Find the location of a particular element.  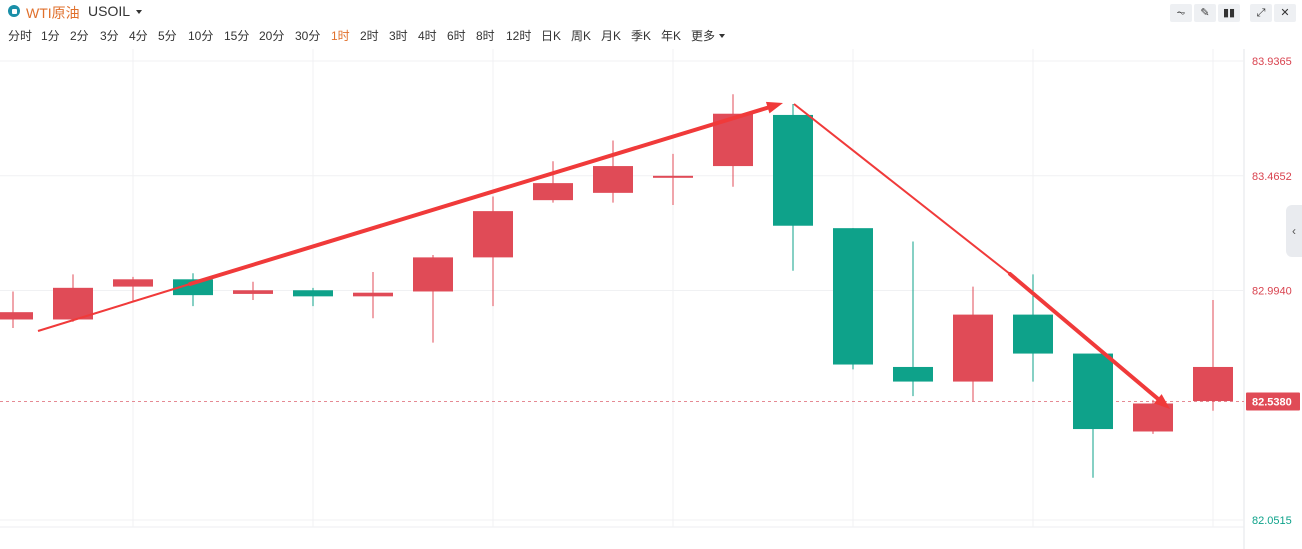

current-price-label: 82.5380 is located at coordinates (1272, 403).